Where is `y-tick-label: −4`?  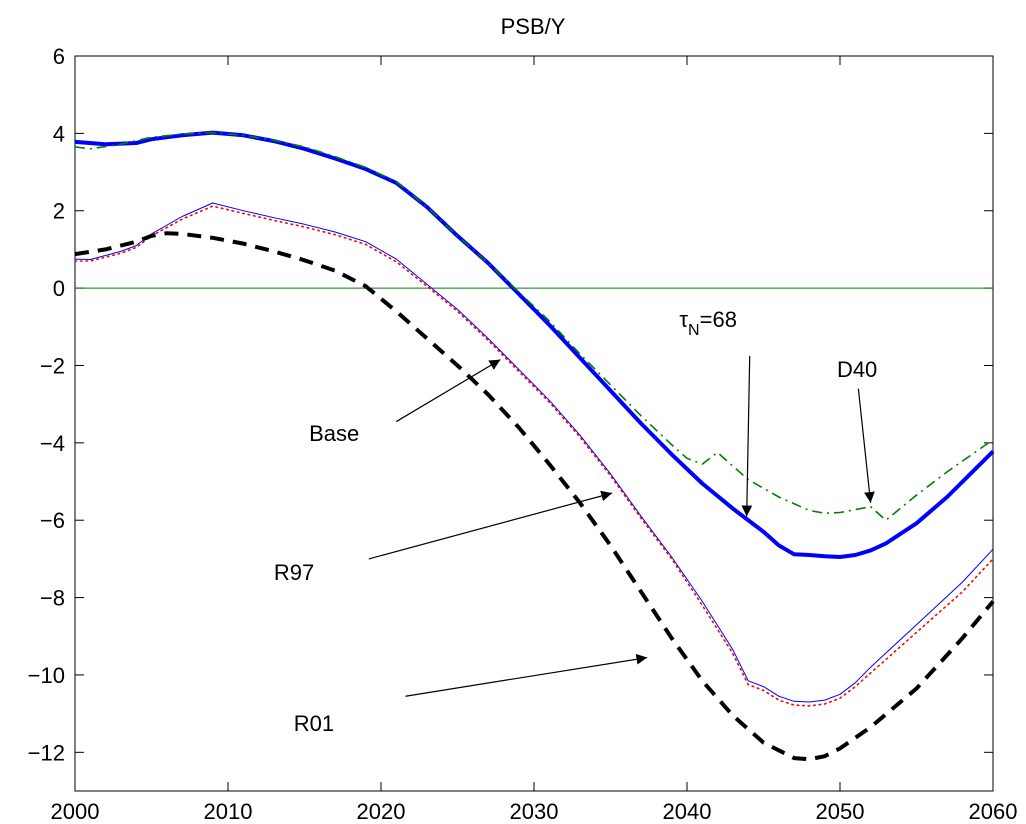
y-tick-label: −4 is located at coordinates (52, 443).